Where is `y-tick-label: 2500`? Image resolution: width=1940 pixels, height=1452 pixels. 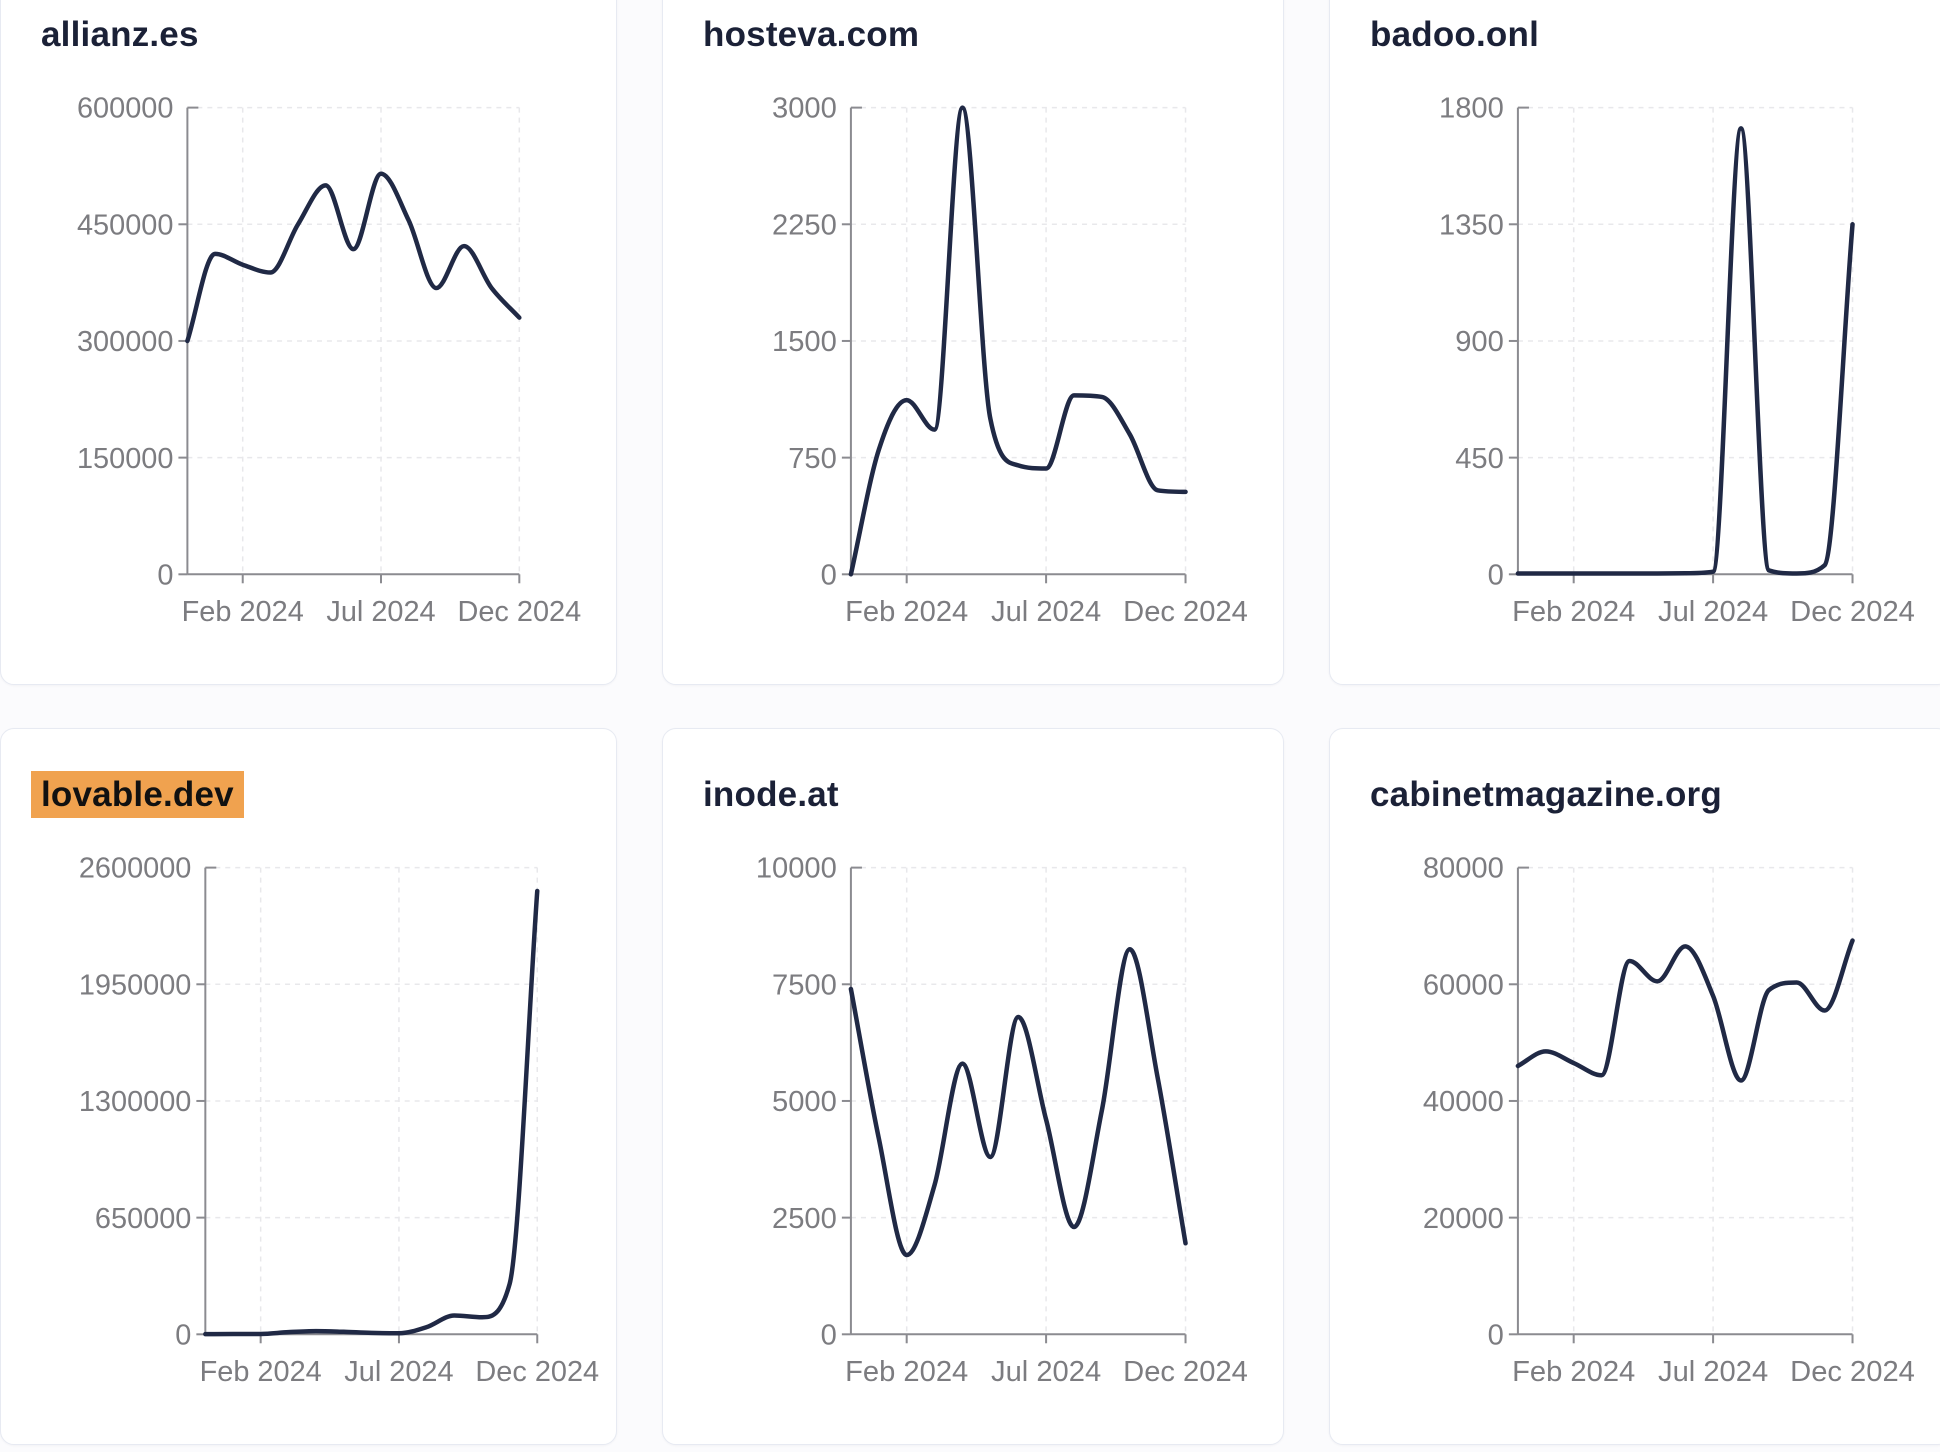
y-tick-label: 2500 is located at coordinates (804, 1219).